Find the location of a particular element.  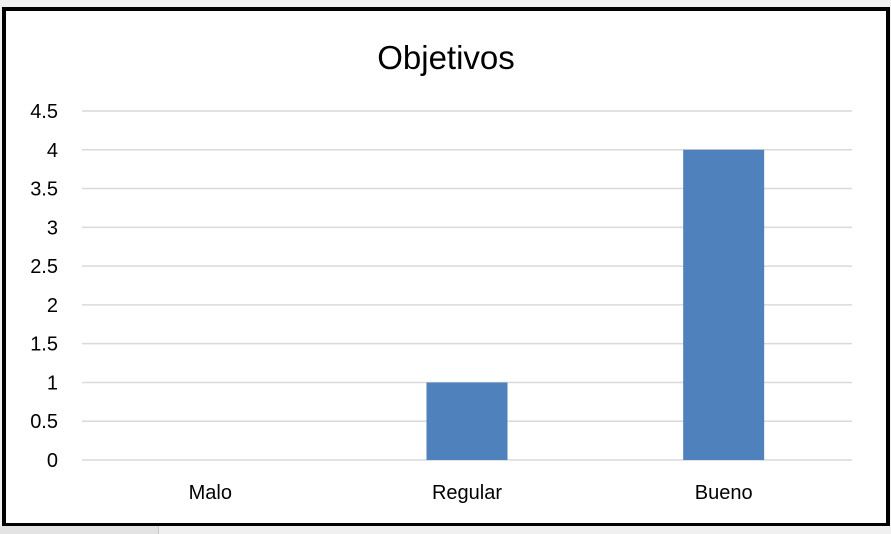

window-bottom-strip is located at coordinates (445, 530).